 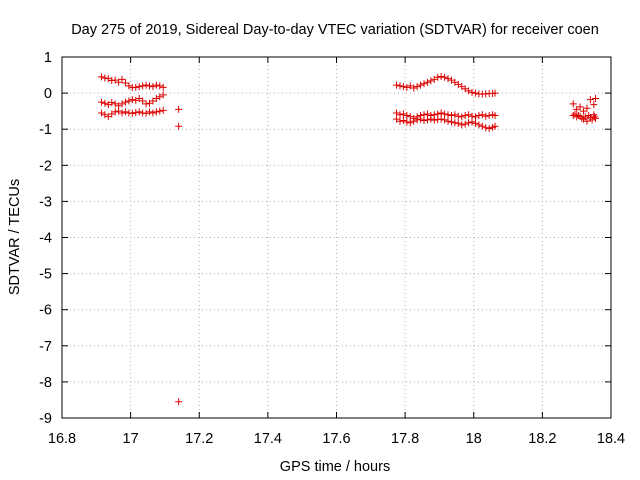 What do you see at coordinates (131, 439) in the screenshot?
I see `x-tick-label: 17` at bounding box center [131, 439].